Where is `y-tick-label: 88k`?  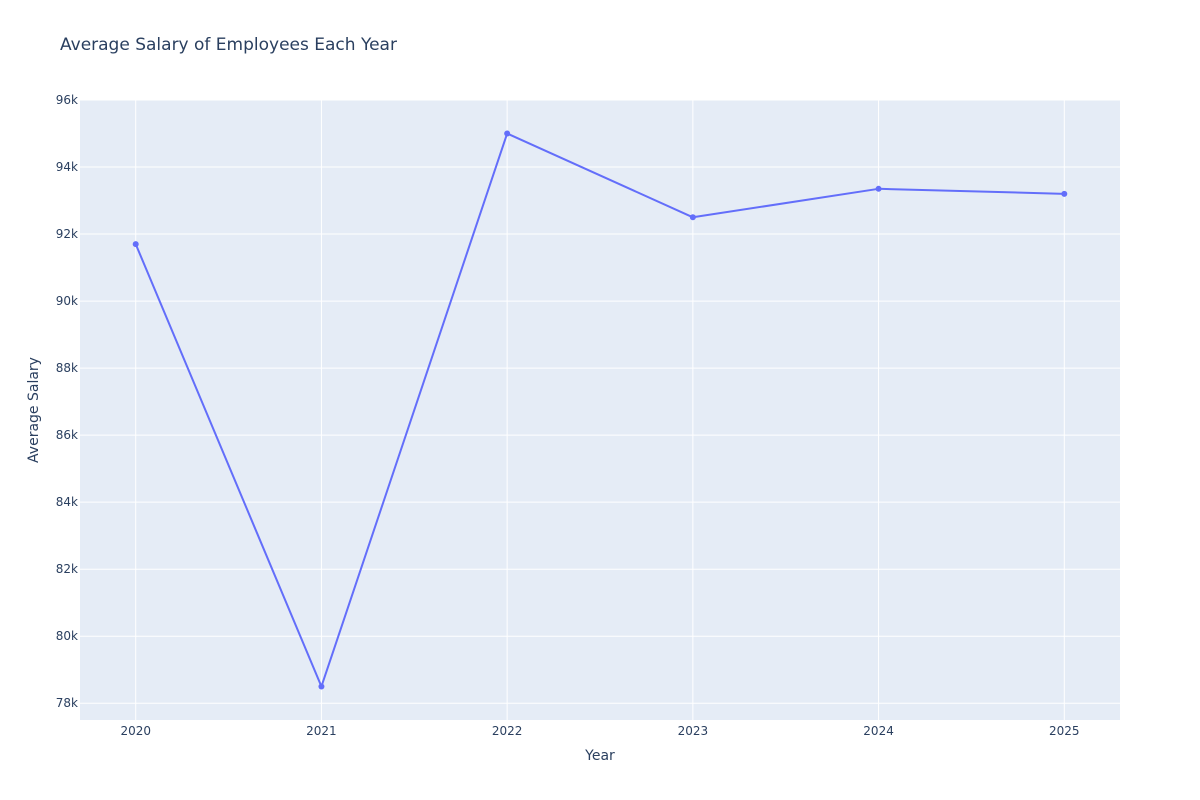
y-tick-label: 88k is located at coordinates (67, 368).